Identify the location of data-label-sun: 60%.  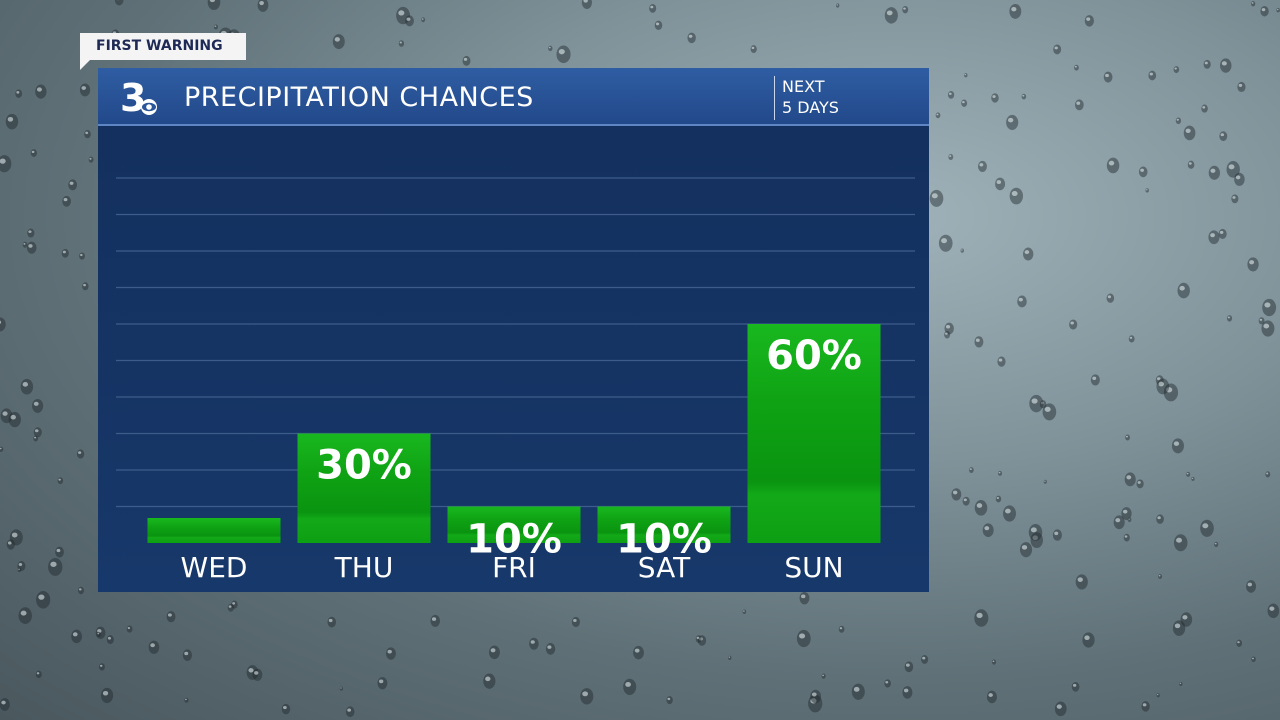
(814, 356).